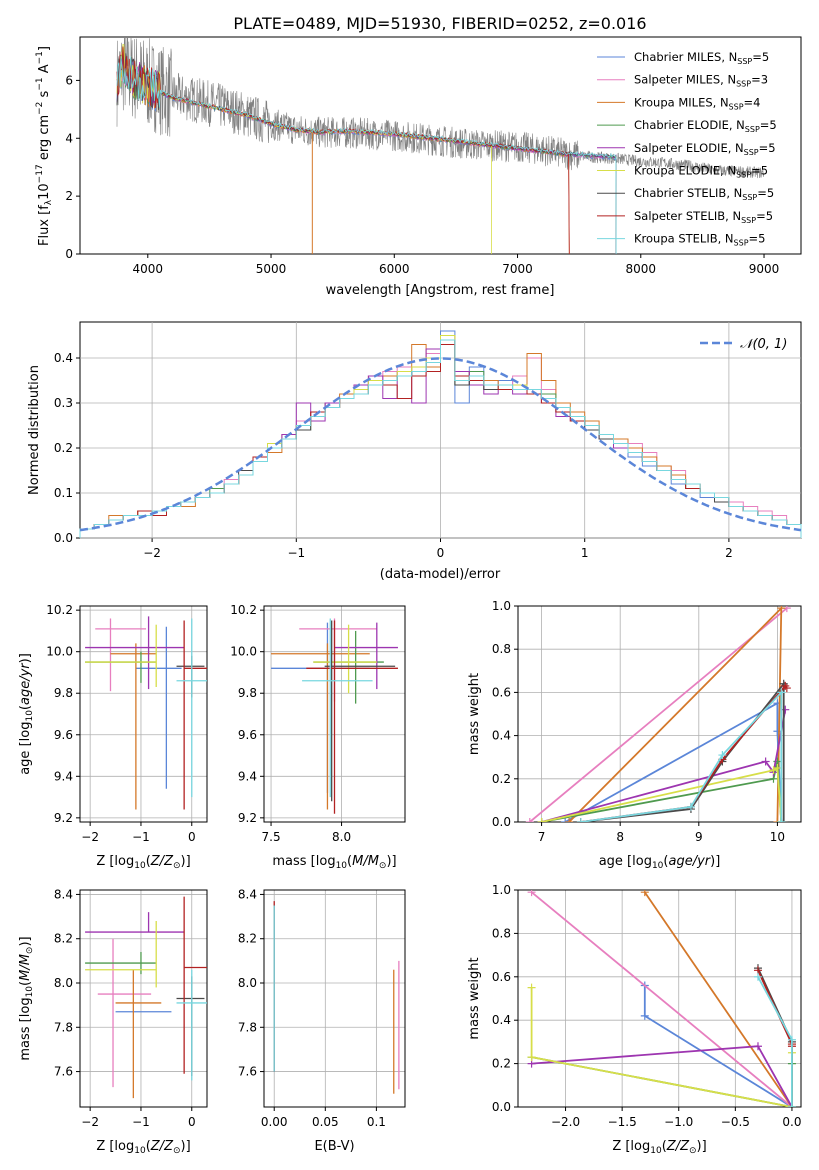 The image size is (819, 1170). I want to click on x-tick-label: −2, so click(152, 553).